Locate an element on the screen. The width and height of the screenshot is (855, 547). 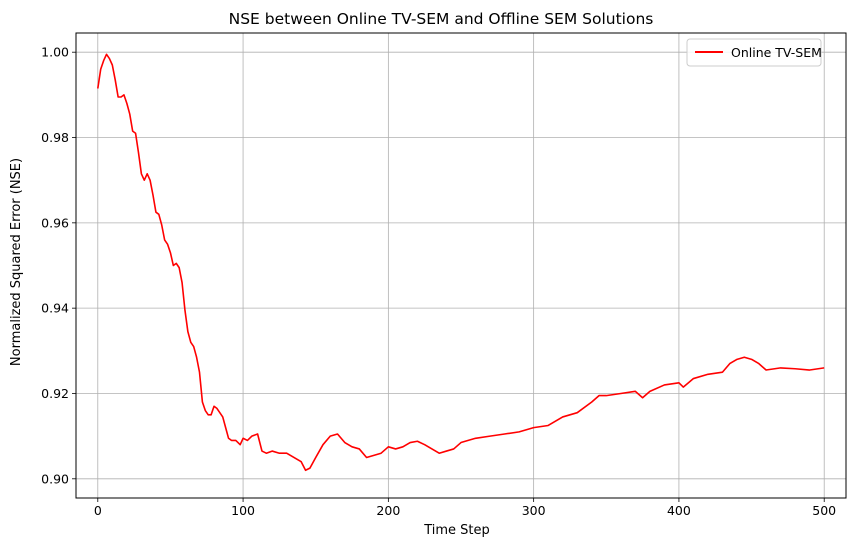
x-axis-label: Time Step is located at coordinates (456, 530).